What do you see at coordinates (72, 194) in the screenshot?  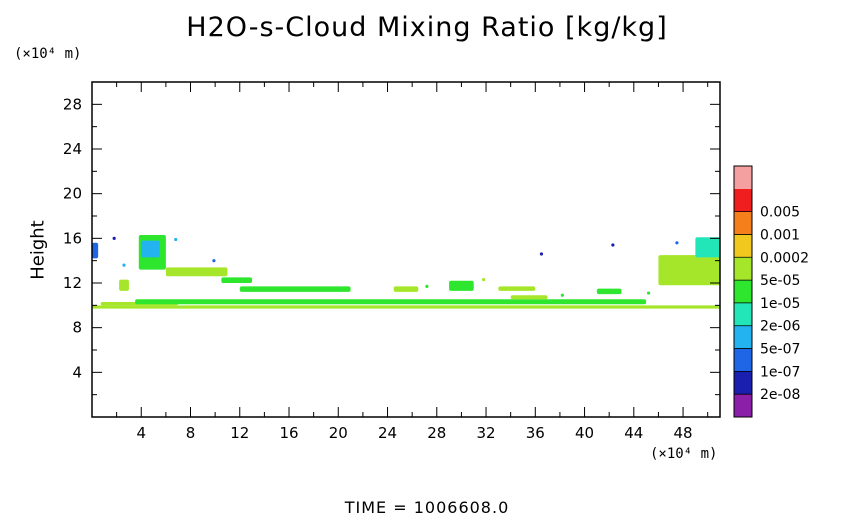 I see `y-tick-label: 20` at bounding box center [72, 194].